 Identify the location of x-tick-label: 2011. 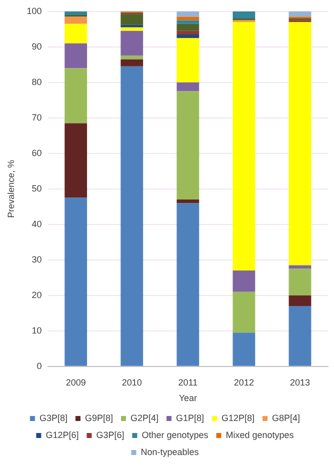
(188, 382).